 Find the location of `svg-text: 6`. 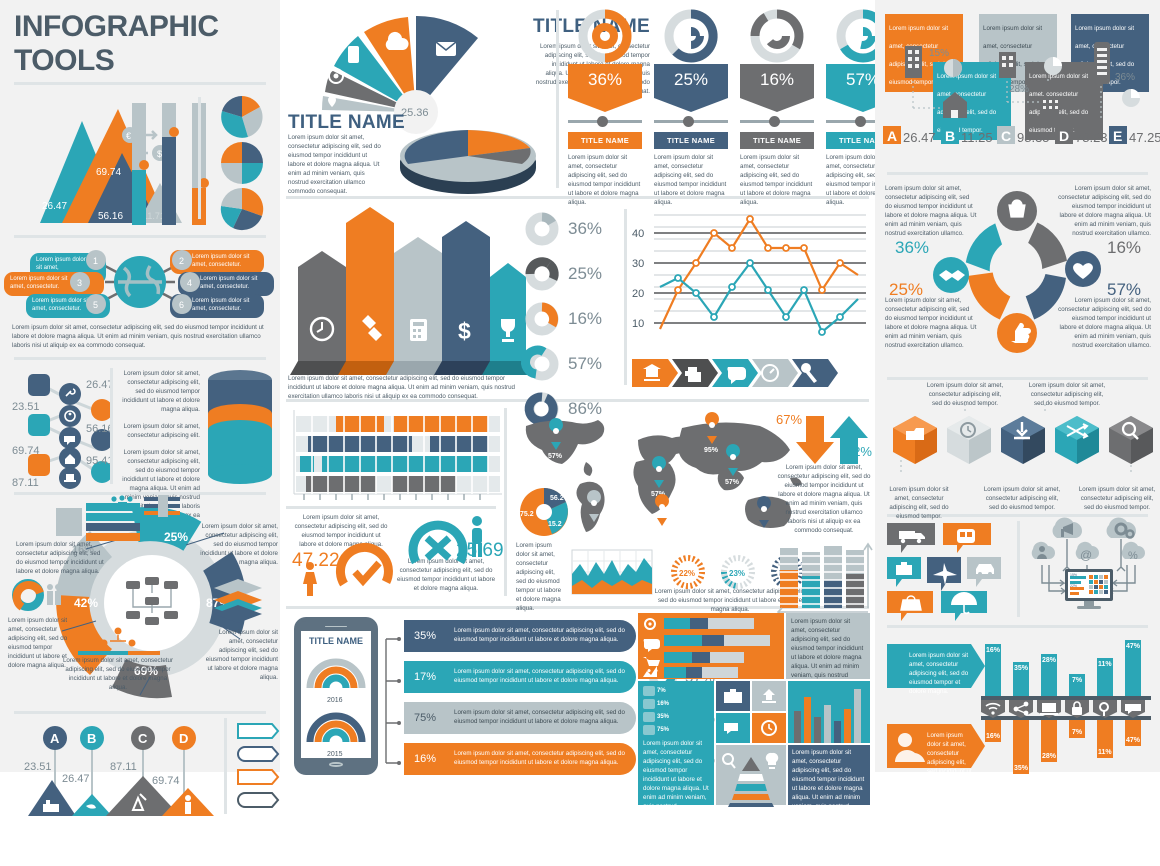

svg-text: 6 is located at coordinates (181, 305).